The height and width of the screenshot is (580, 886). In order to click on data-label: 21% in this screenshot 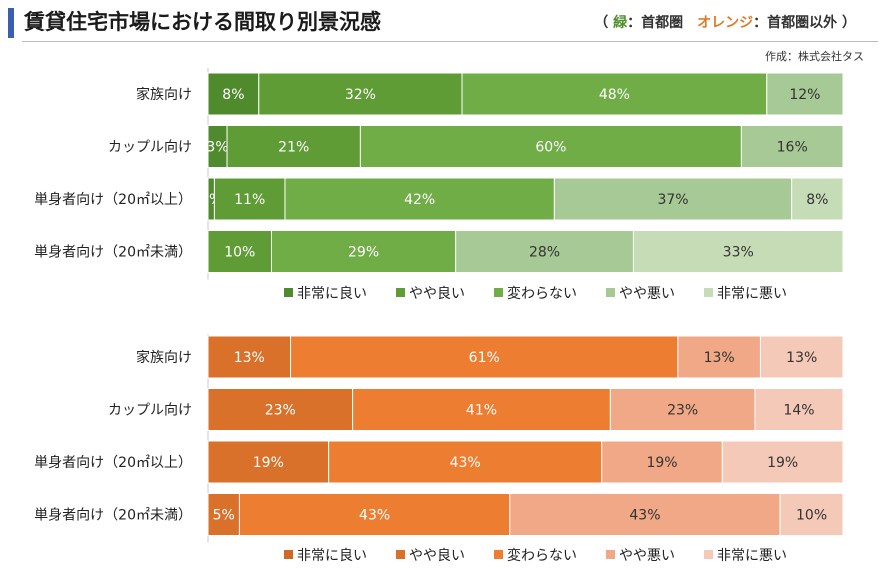, I will do `click(293, 148)`.